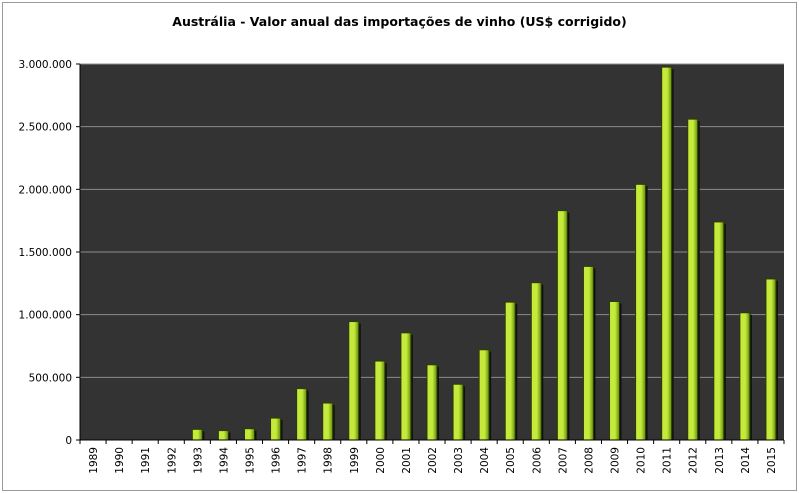 This screenshot has width=799, height=493. I want to click on x-tick-label: 2007, so click(563, 460).